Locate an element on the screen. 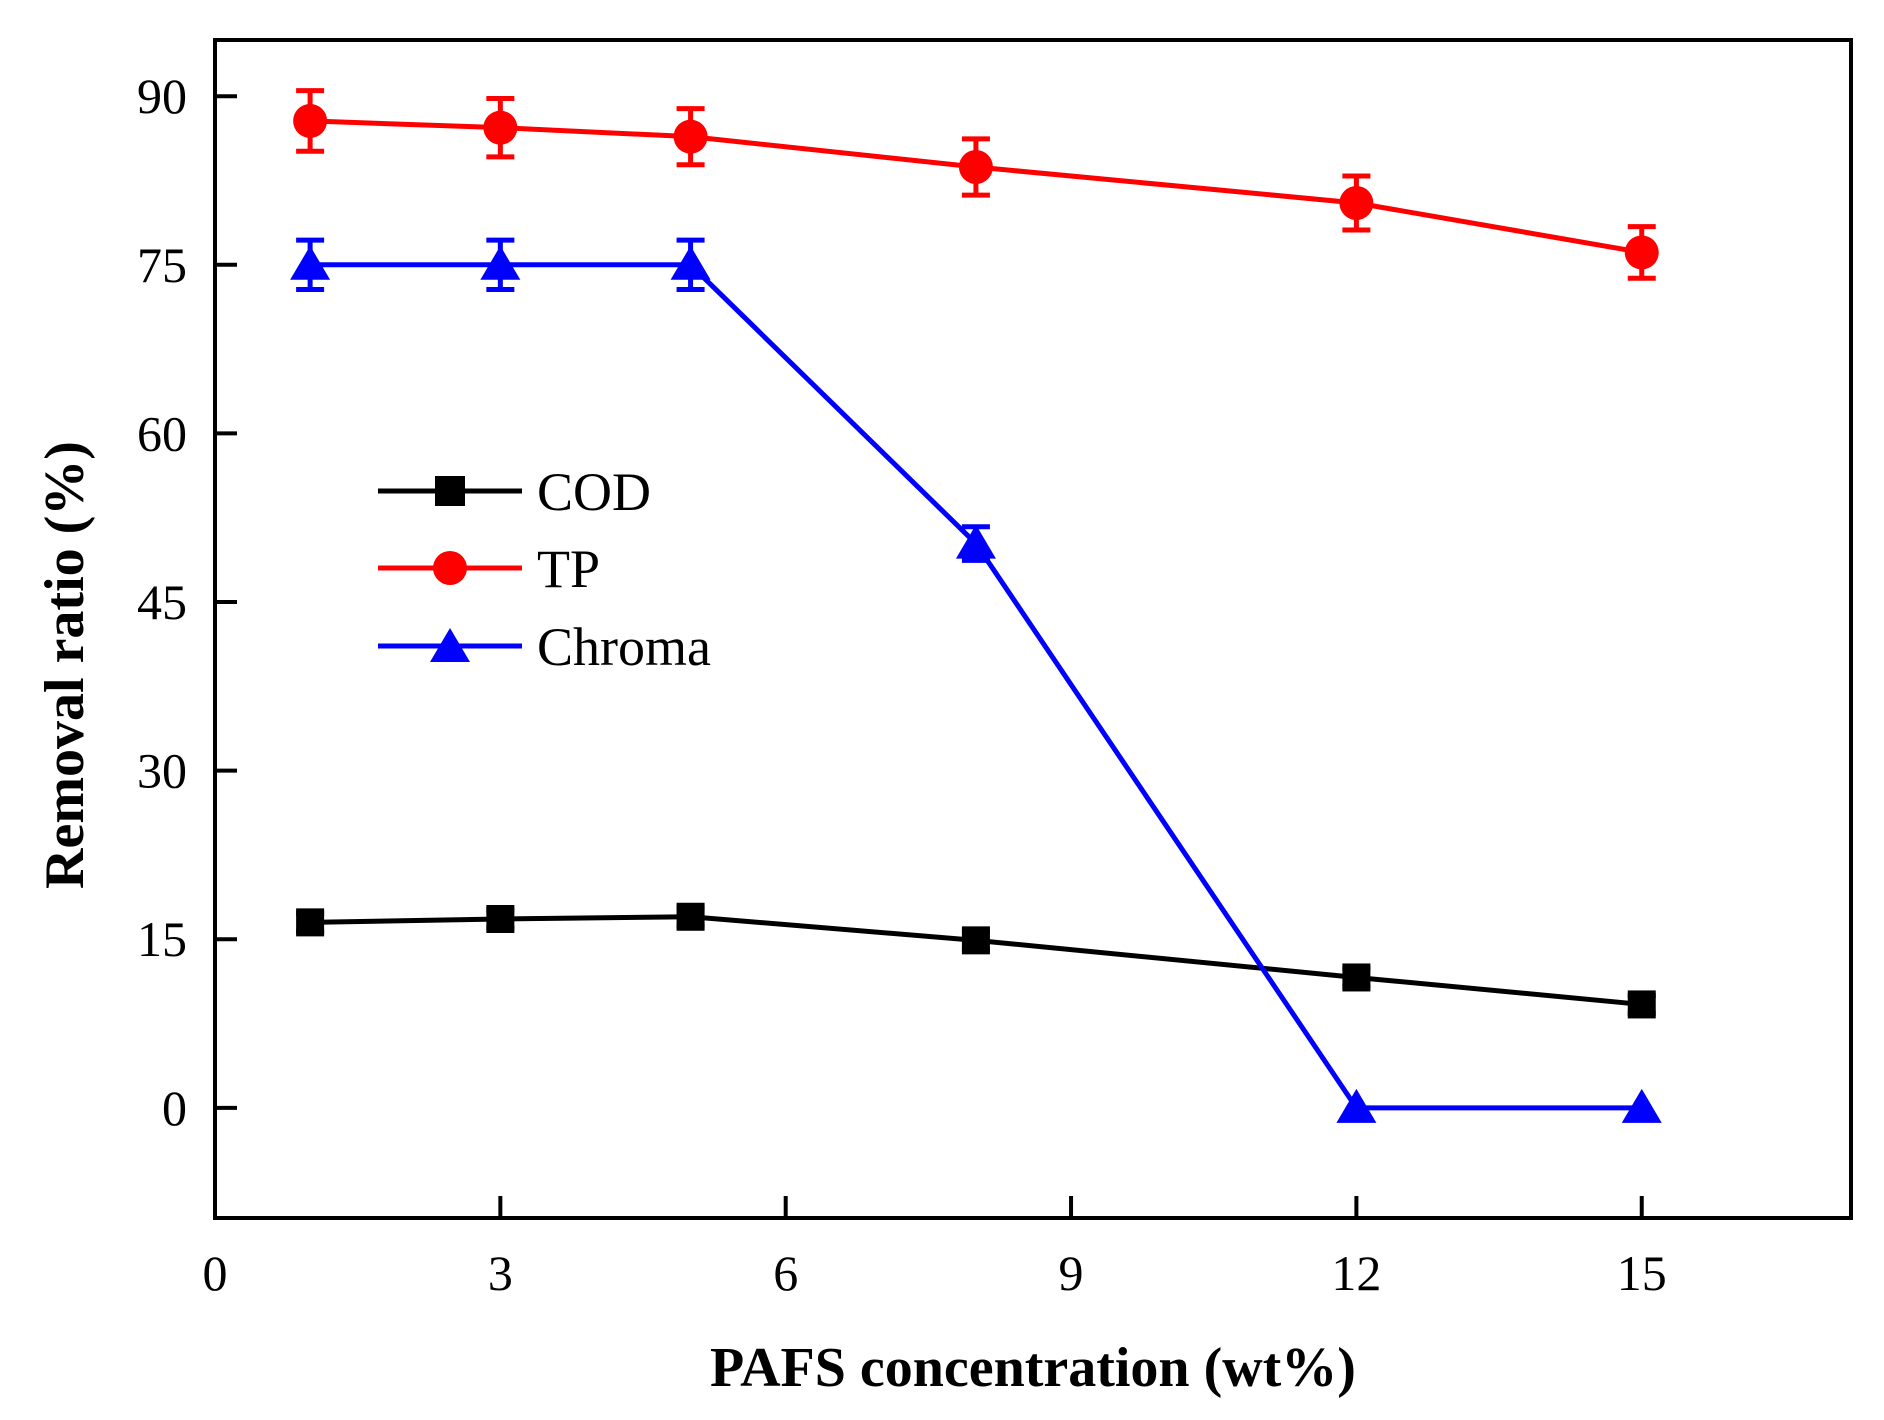 This screenshot has height=1420, width=1884. series-cod is located at coordinates (976, 960).